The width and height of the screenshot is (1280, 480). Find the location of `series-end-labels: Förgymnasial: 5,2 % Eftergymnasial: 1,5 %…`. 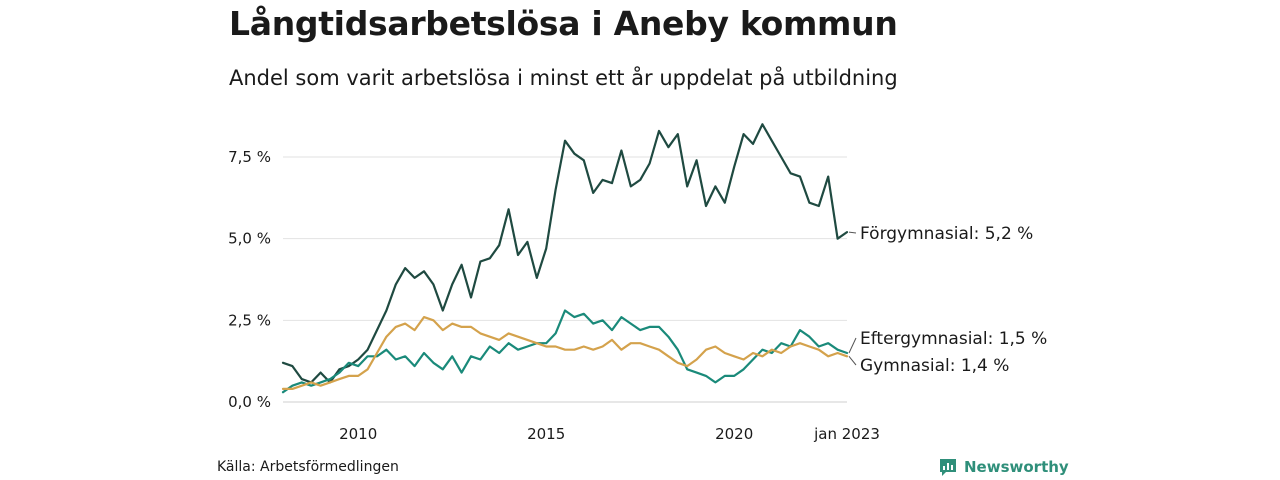

series-end-labels: Förgymnasial: 5,2 % Eftergymnasial: 1,5 %… is located at coordinates (947, 300).